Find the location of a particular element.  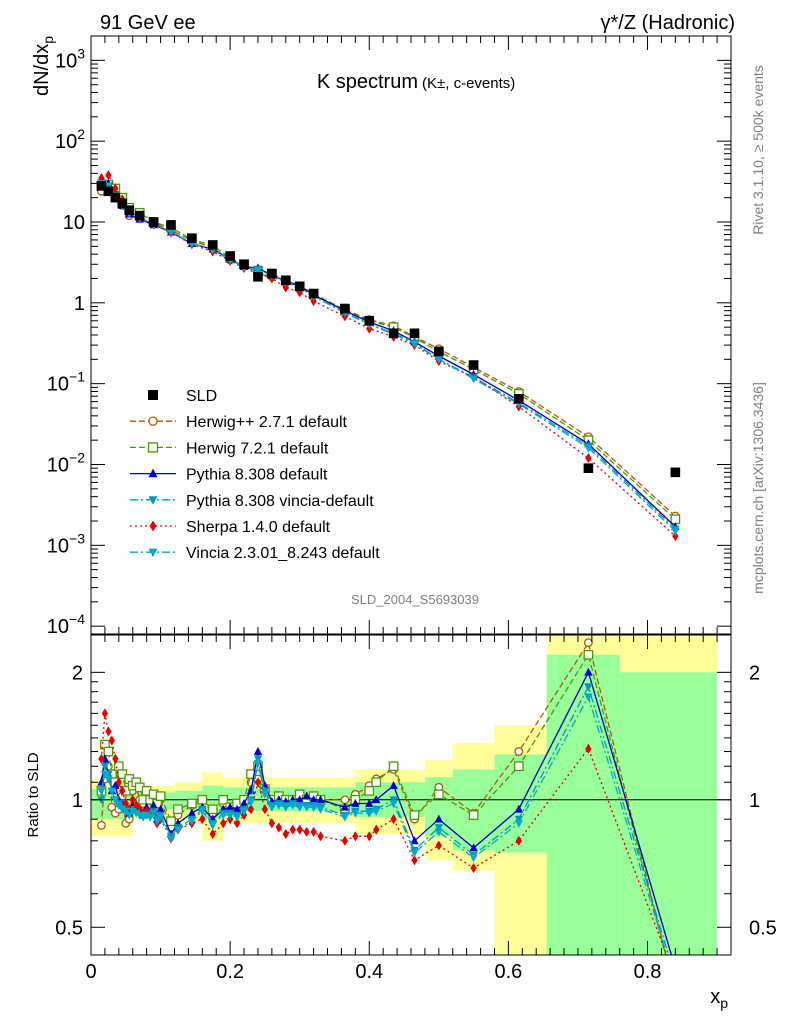

legend-label-herwigpp: Herwig++ 2.7.1 default is located at coordinates (267, 422).